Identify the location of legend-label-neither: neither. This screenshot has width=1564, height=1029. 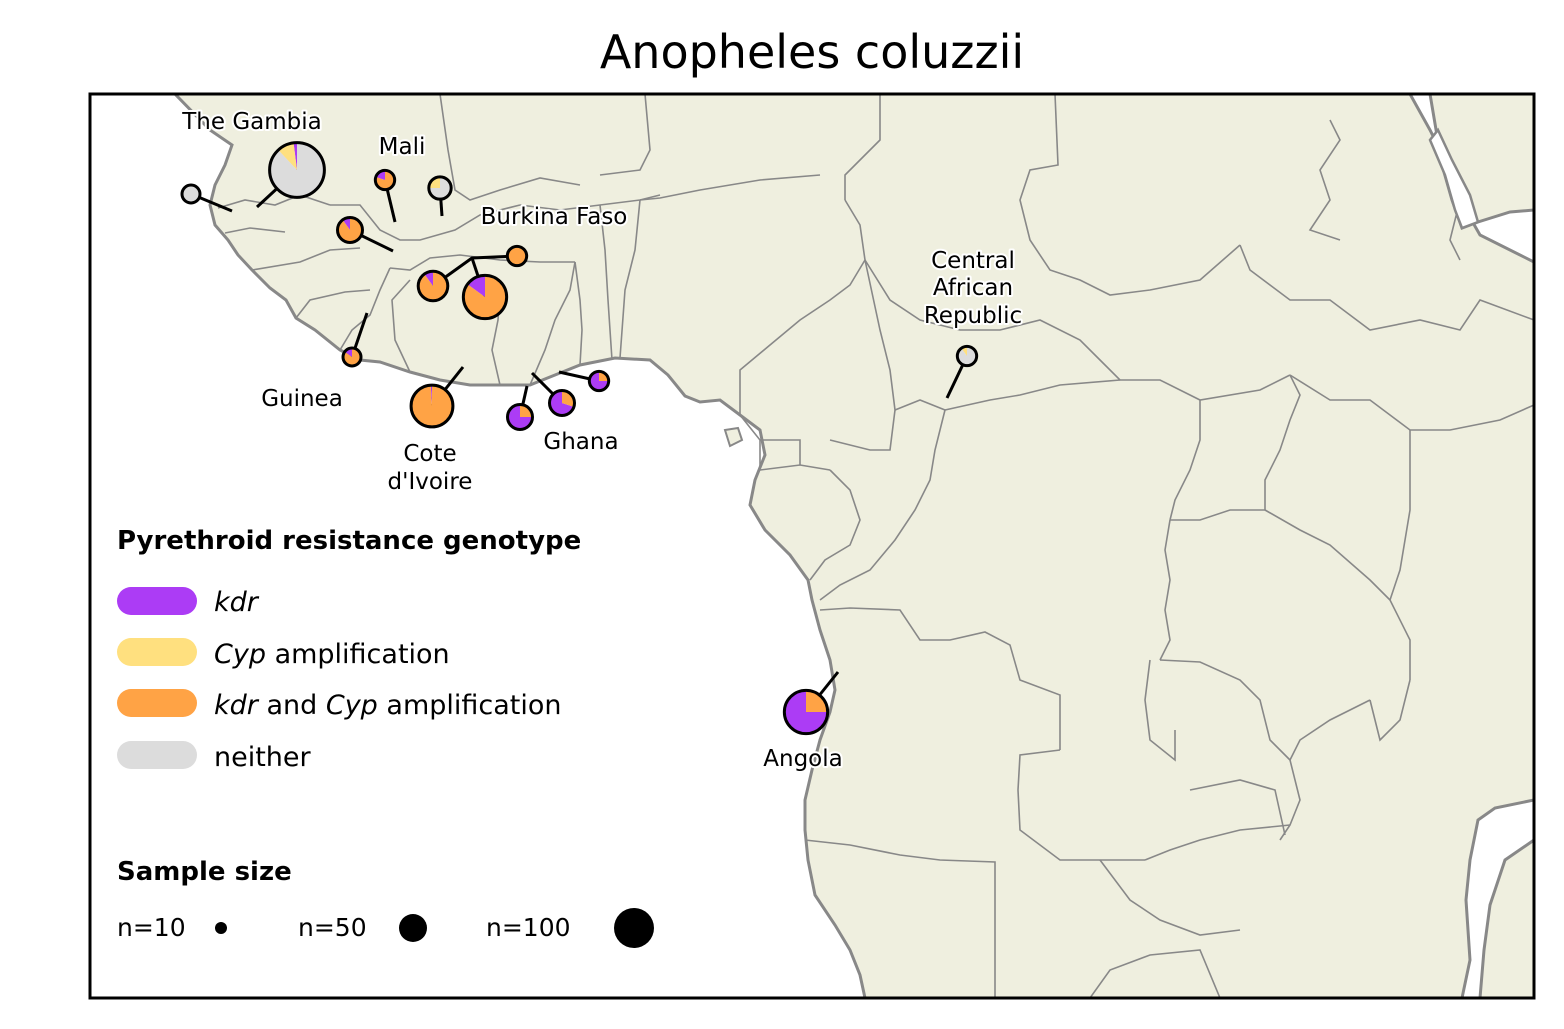
(263, 757).